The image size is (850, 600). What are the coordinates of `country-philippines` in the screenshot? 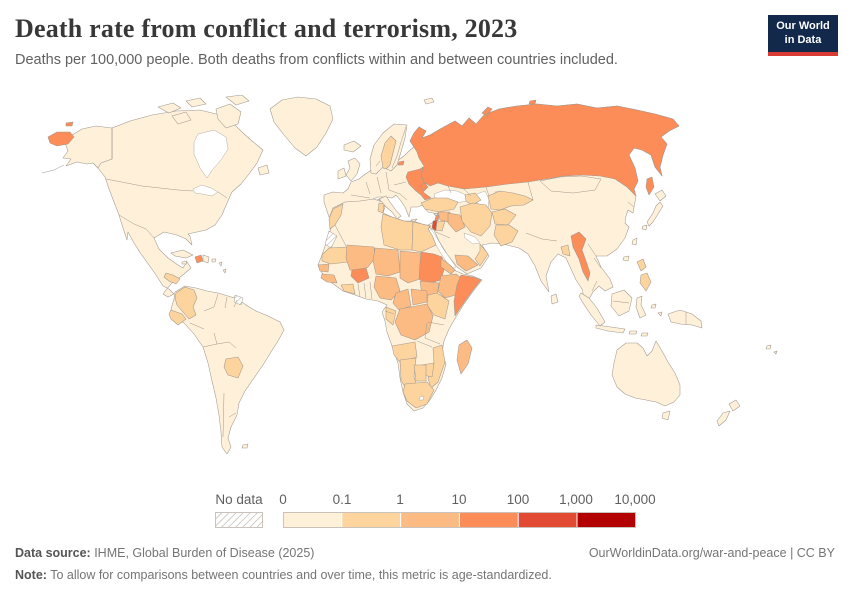 It's located at (644, 275).